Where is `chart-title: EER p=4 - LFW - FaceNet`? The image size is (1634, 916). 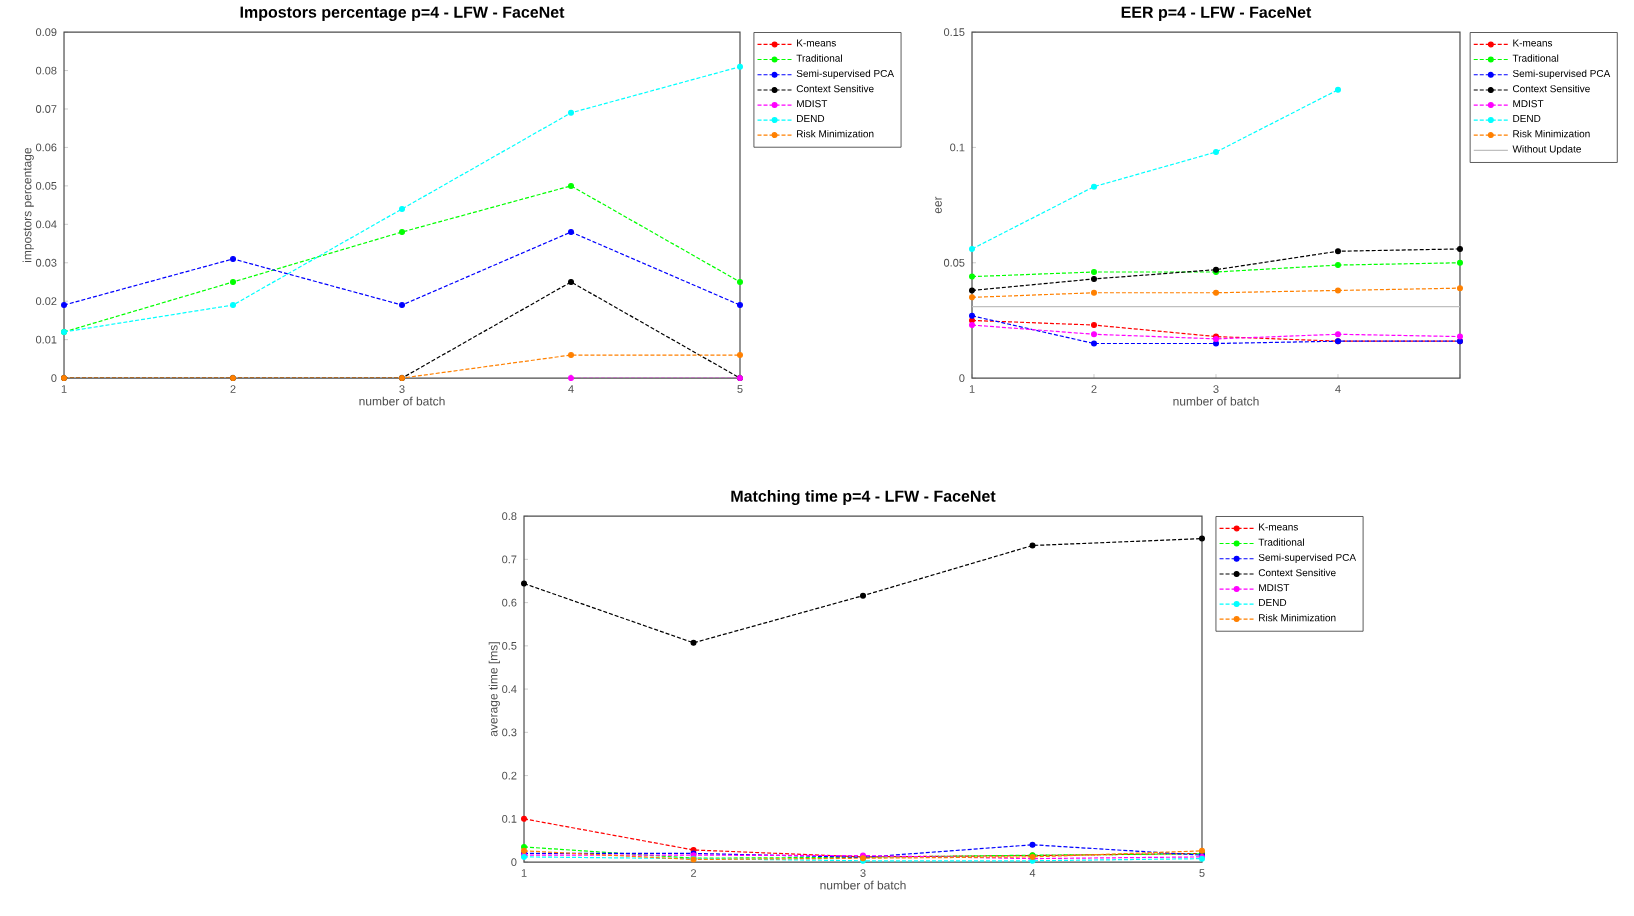
chart-title: EER p=4 - LFW - FaceNet is located at coordinates (1216, 14).